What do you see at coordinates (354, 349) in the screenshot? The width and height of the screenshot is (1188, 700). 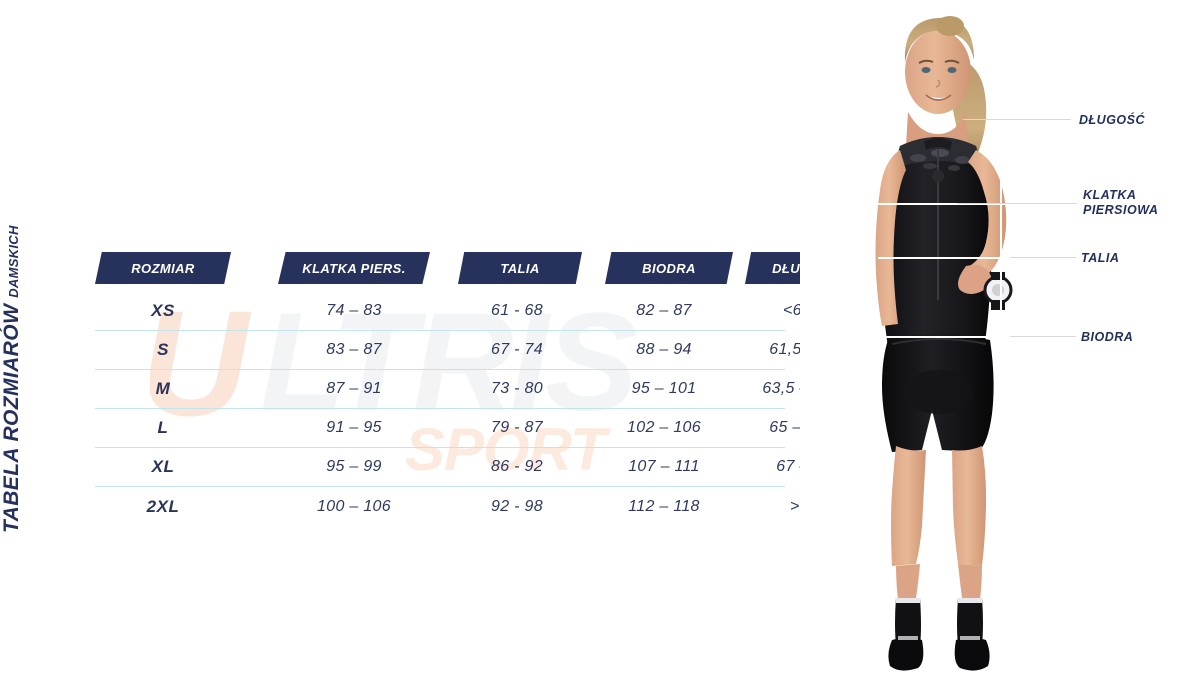 I see `cell-chest: 83 – 87` at bounding box center [354, 349].